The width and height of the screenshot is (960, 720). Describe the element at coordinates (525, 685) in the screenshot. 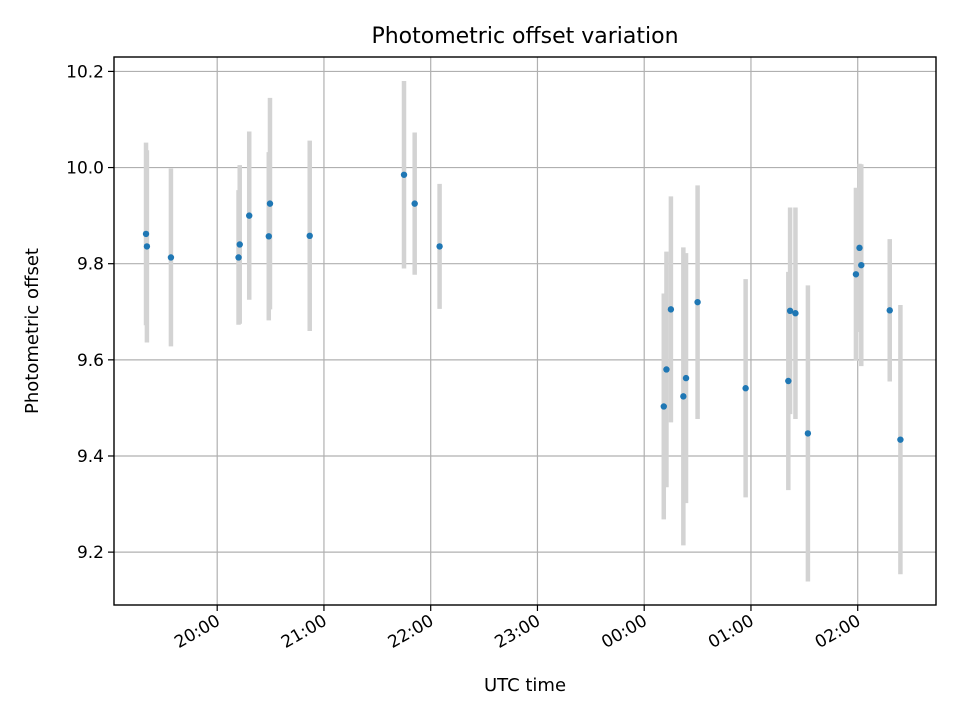

I see `x-axis-label: UTC time` at that location.